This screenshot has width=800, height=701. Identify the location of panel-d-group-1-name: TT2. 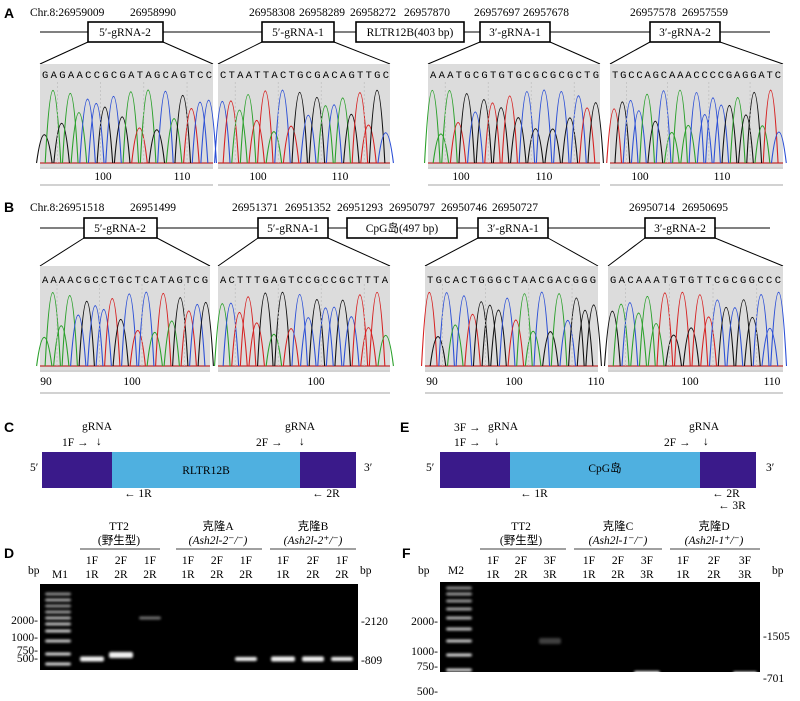
(119, 527).